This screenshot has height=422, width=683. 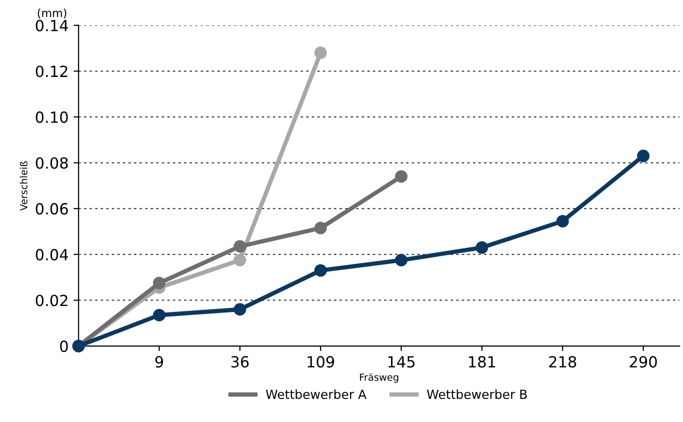 I want to click on y-tick-label: 0.08, so click(x=52, y=163).